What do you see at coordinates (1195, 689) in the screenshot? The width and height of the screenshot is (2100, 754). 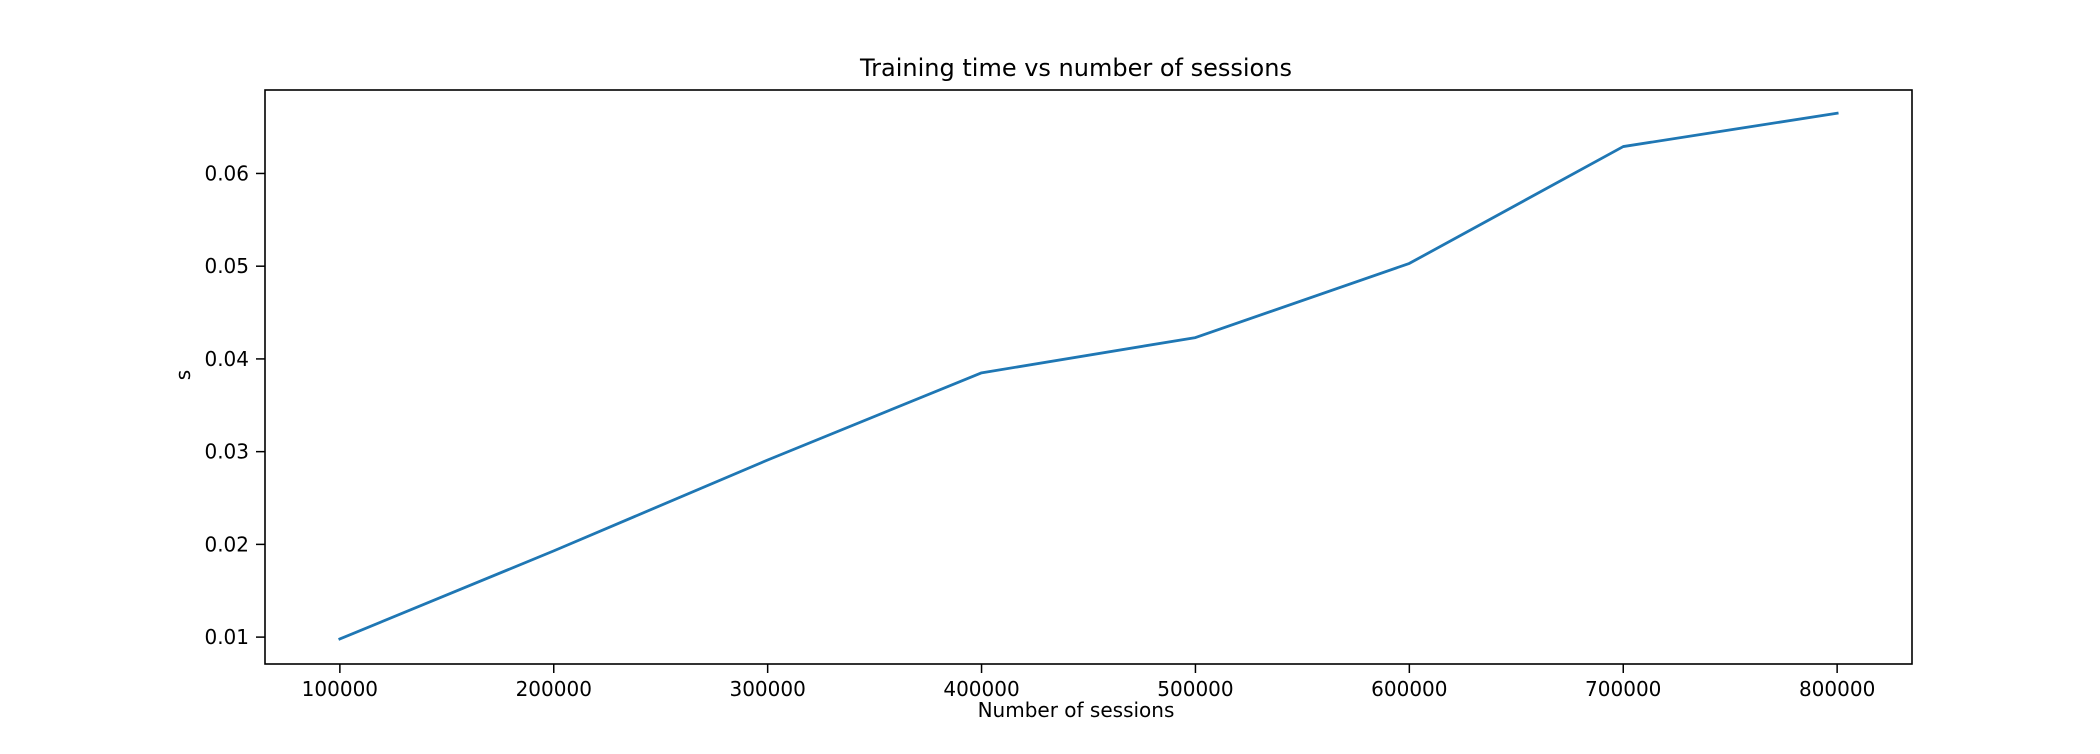 I see `x-tick-label: 500000` at bounding box center [1195, 689].